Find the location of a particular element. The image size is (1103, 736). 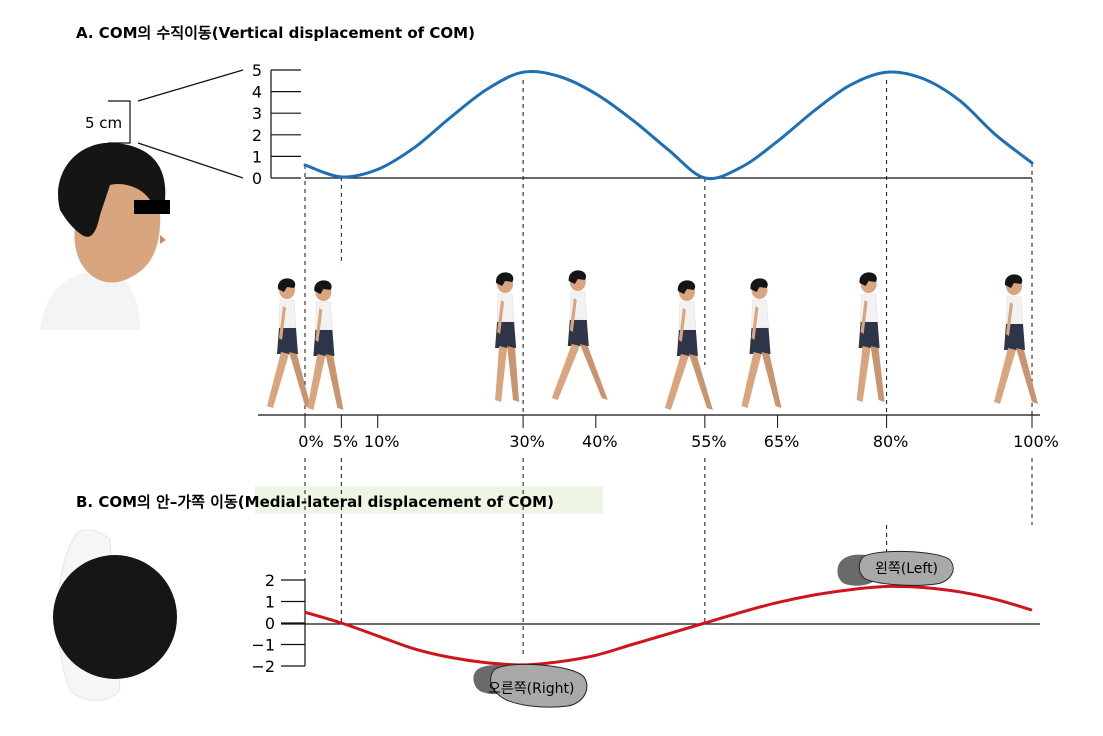

chart-a-y-tick-label: 2 is located at coordinates (257, 135).